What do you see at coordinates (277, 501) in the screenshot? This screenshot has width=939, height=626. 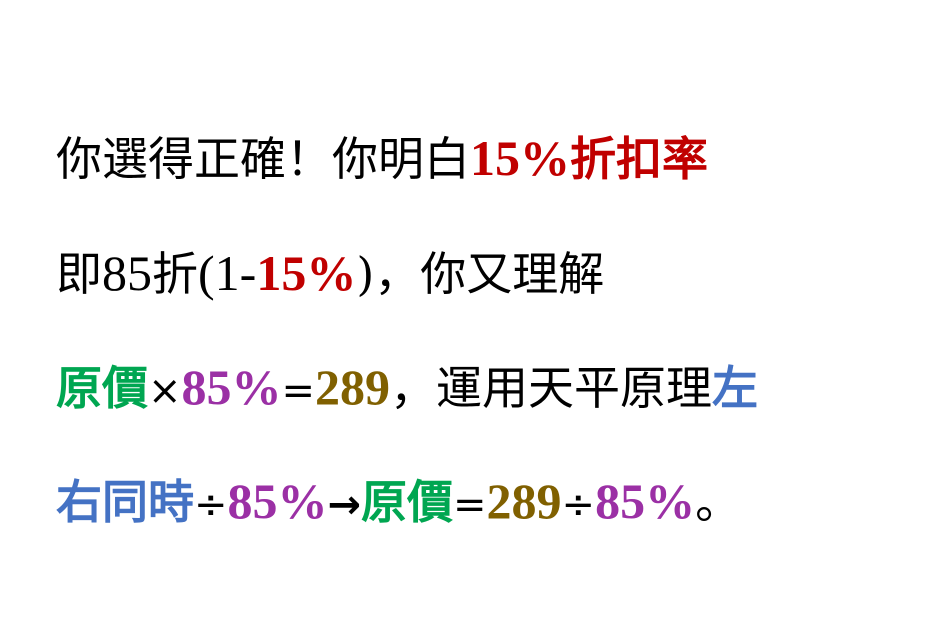 I see `eighty-five-percent-2: 85%` at bounding box center [277, 501].